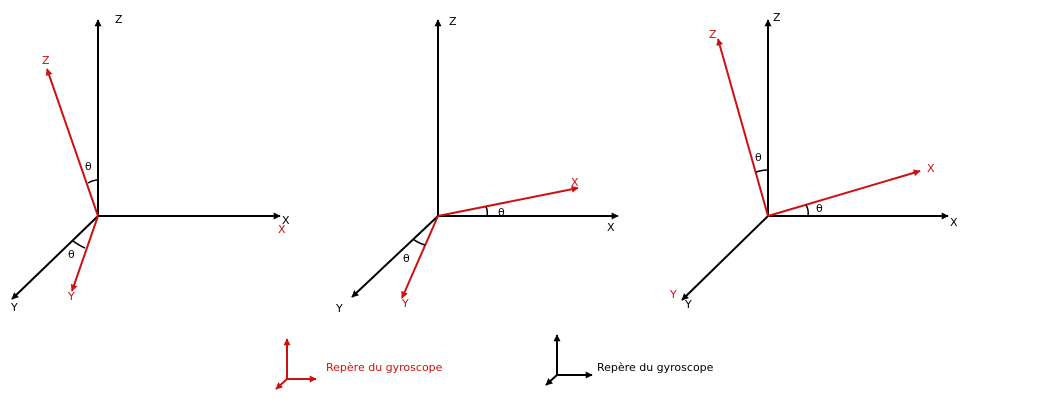 The height and width of the screenshot is (414, 1047). What do you see at coordinates (551, 380) in the screenshot?
I see `legend-black-diagonal-arrow` at bounding box center [551, 380].